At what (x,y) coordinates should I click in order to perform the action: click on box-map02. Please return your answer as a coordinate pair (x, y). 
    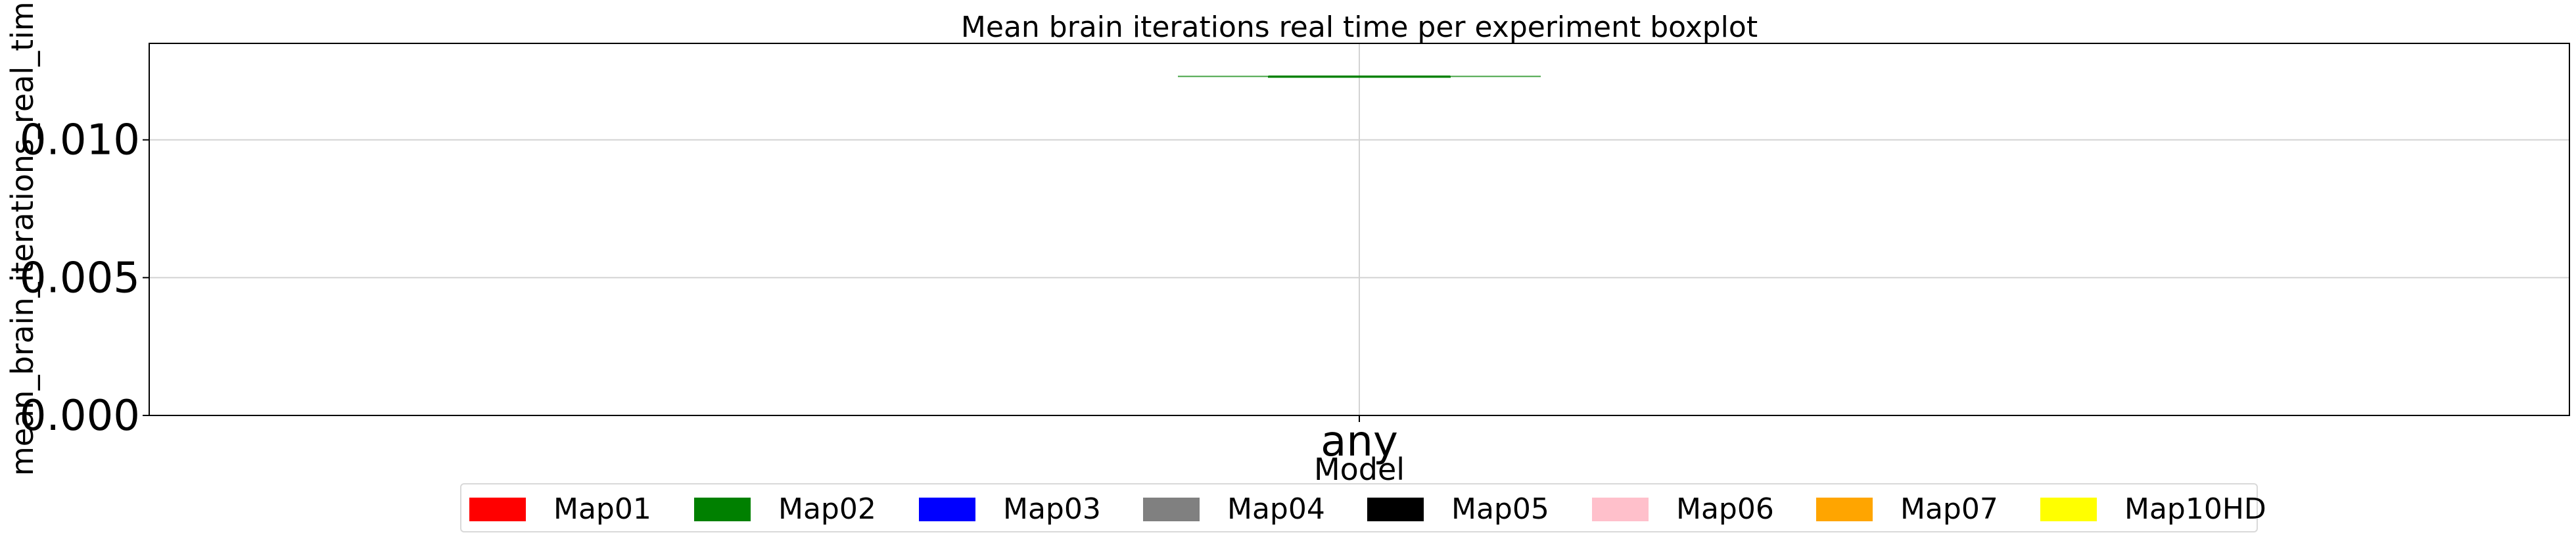
    Looking at the image, I should click on (1359, 76).